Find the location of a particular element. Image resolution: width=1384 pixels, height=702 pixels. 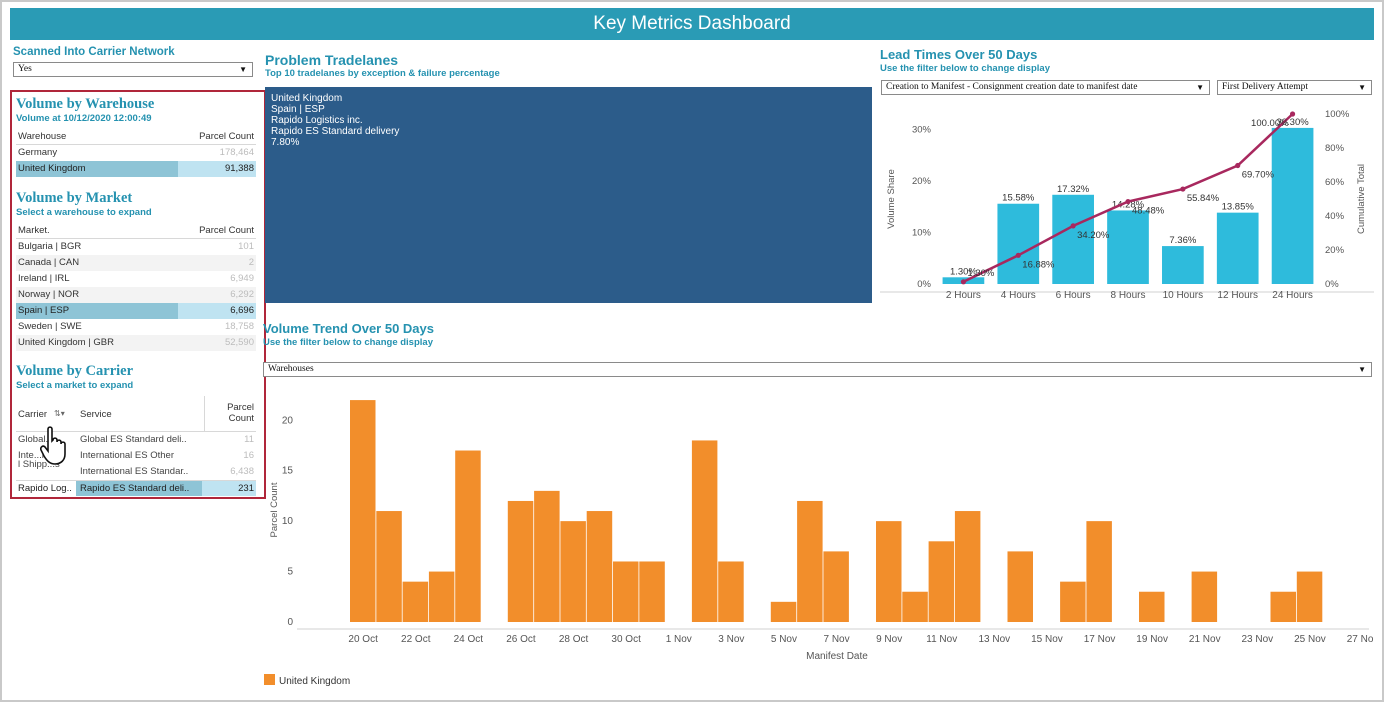

x-tick-label: 30 Oct is located at coordinates (626, 639).